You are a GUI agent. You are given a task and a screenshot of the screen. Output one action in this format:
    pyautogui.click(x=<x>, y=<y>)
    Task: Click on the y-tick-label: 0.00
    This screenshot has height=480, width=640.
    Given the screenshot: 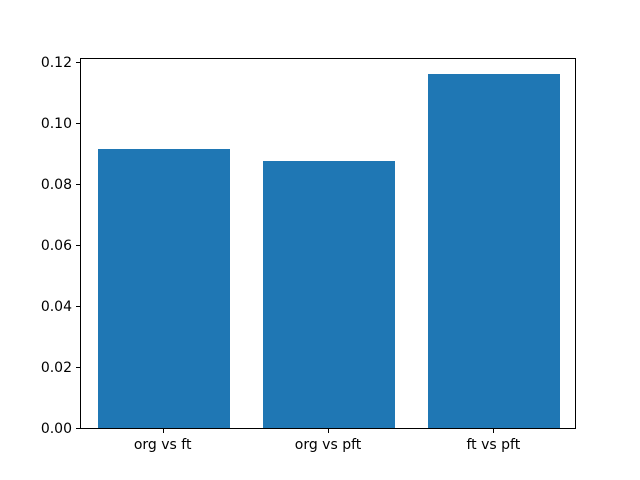 What is the action you would take?
    pyautogui.click(x=56, y=429)
    